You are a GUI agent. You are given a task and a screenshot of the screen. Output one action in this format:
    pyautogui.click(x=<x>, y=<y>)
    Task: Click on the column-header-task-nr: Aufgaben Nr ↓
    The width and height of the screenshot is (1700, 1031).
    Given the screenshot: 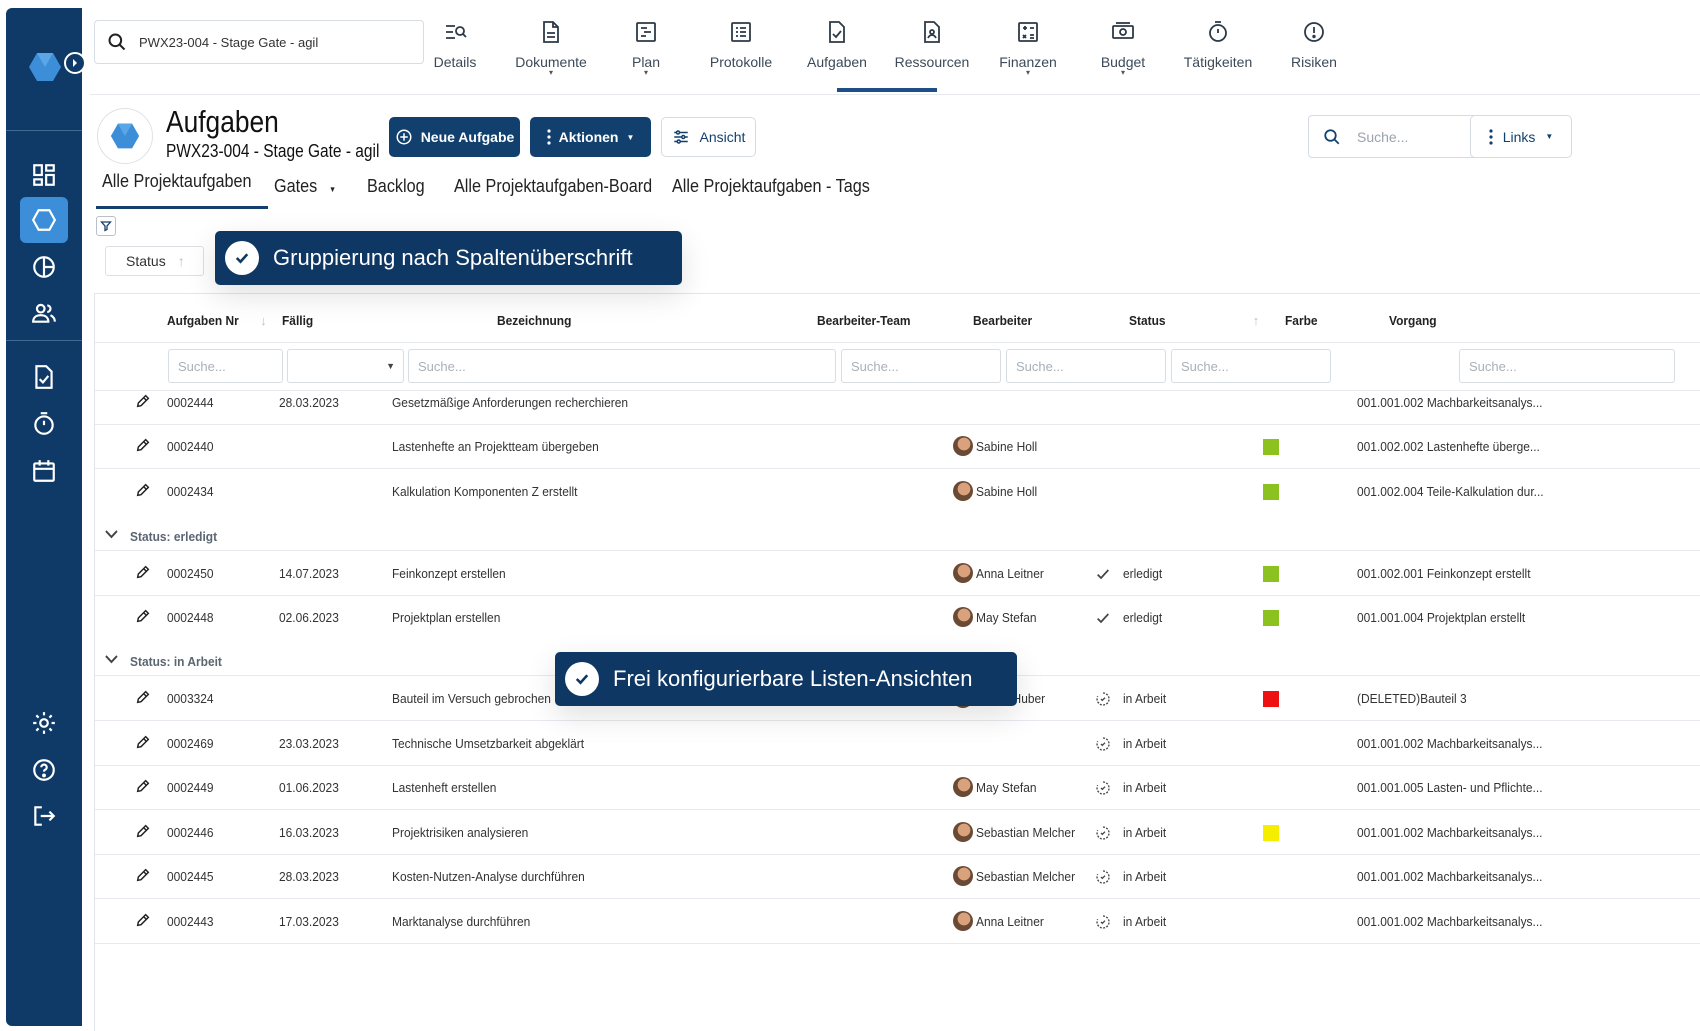 What is the action you would take?
    pyautogui.click(x=216, y=320)
    